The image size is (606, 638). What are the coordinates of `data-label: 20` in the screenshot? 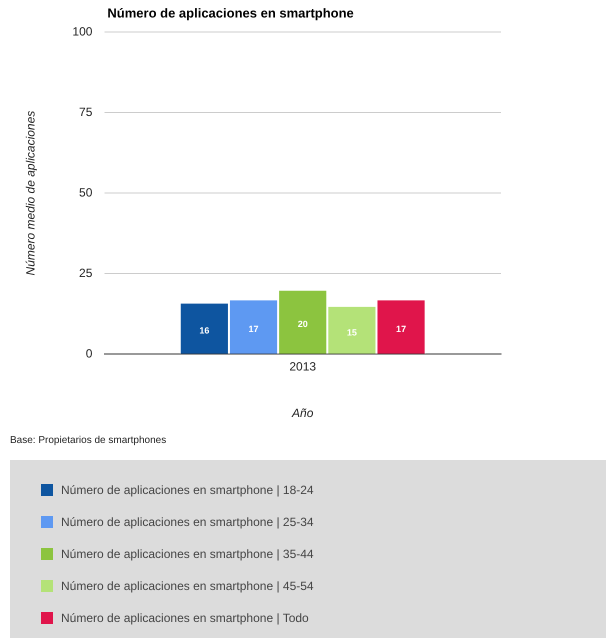 It's located at (303, 324).